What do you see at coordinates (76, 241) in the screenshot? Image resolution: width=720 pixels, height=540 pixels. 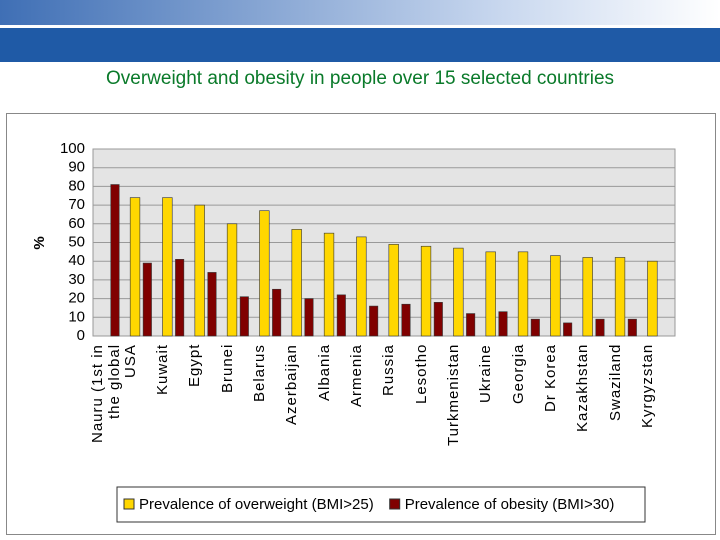 I see `y-tick-label: 50` at bounding box center [76, 241].